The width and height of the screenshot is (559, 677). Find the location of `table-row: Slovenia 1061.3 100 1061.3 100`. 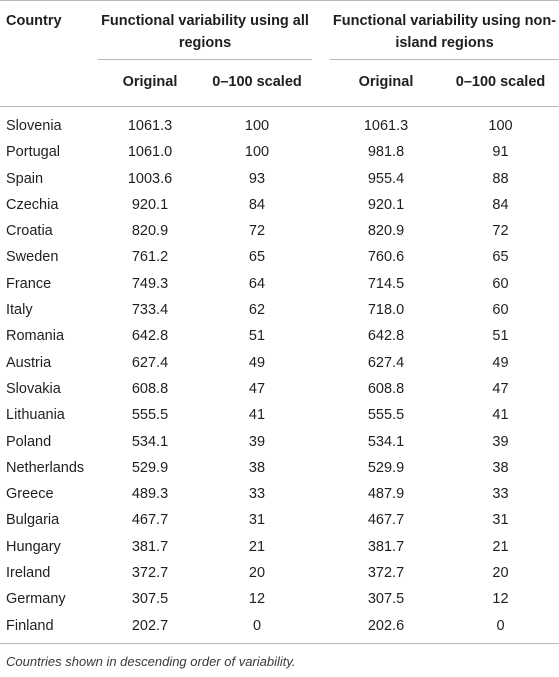

table-row: Slovenia 1061.3 100 1061.3 100 is located at coordinates (279, 126).